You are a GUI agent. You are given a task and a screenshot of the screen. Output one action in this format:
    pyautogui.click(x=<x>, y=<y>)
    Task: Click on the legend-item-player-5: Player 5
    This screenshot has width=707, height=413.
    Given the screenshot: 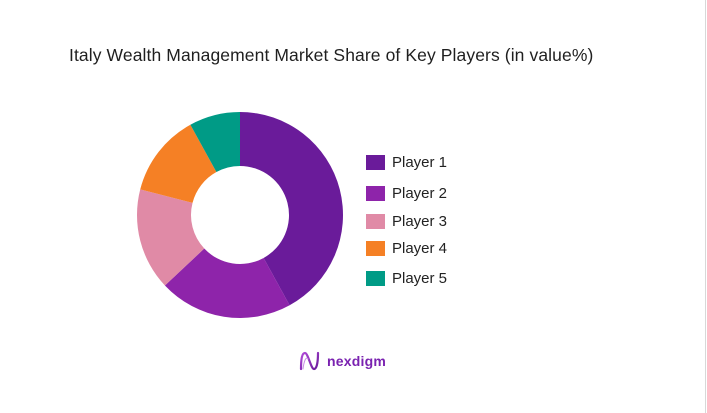 What is the action you would take?
    pyautogui.click(x=406, y=278)
    